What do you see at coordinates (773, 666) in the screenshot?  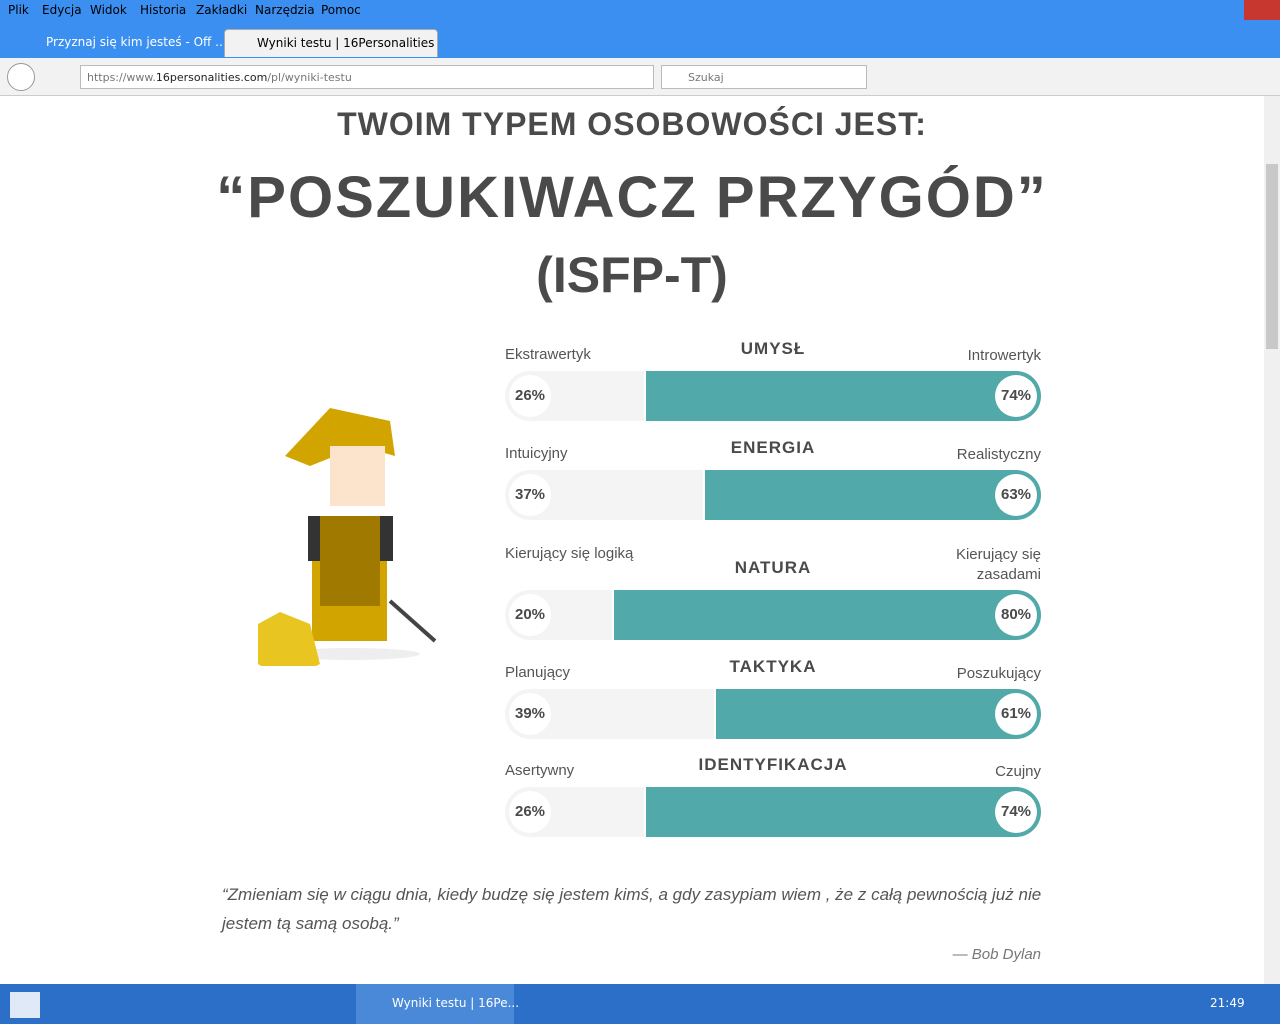 I see `trait-name: TAKTYKA` at bounding box center [773, 666].